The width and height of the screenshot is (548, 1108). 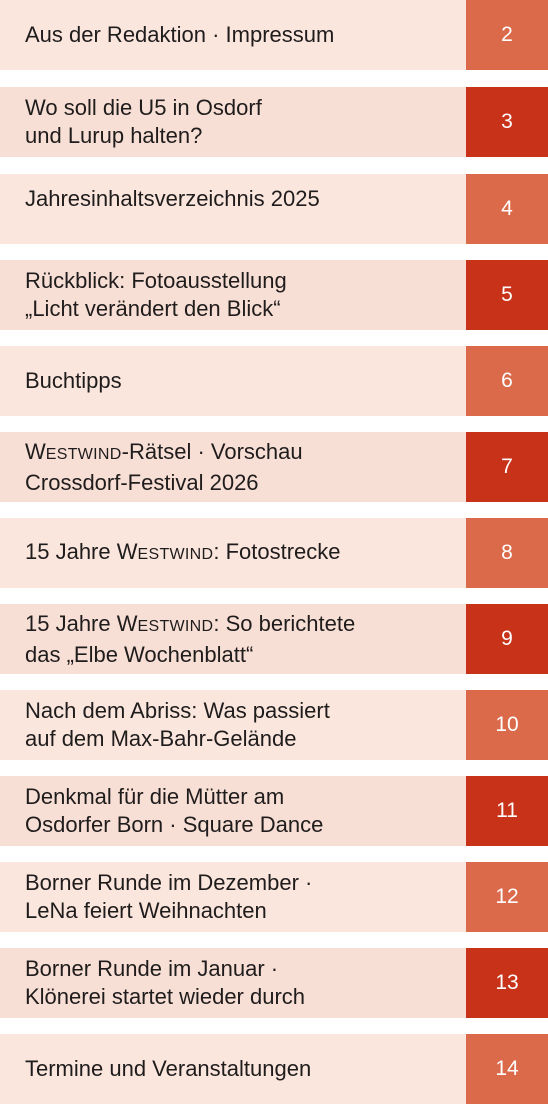 I want to click on toc-entry-title: Jahresinhaltsverzeichnis 2025, so click(x=233, y=209).